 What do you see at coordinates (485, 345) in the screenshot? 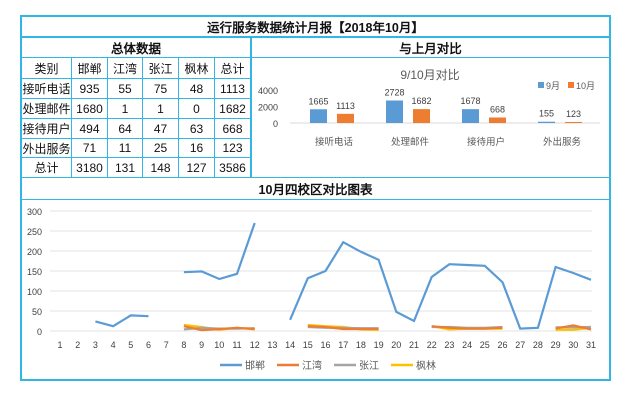
I see `x-tick: 25` at bounding box center [485, 345].